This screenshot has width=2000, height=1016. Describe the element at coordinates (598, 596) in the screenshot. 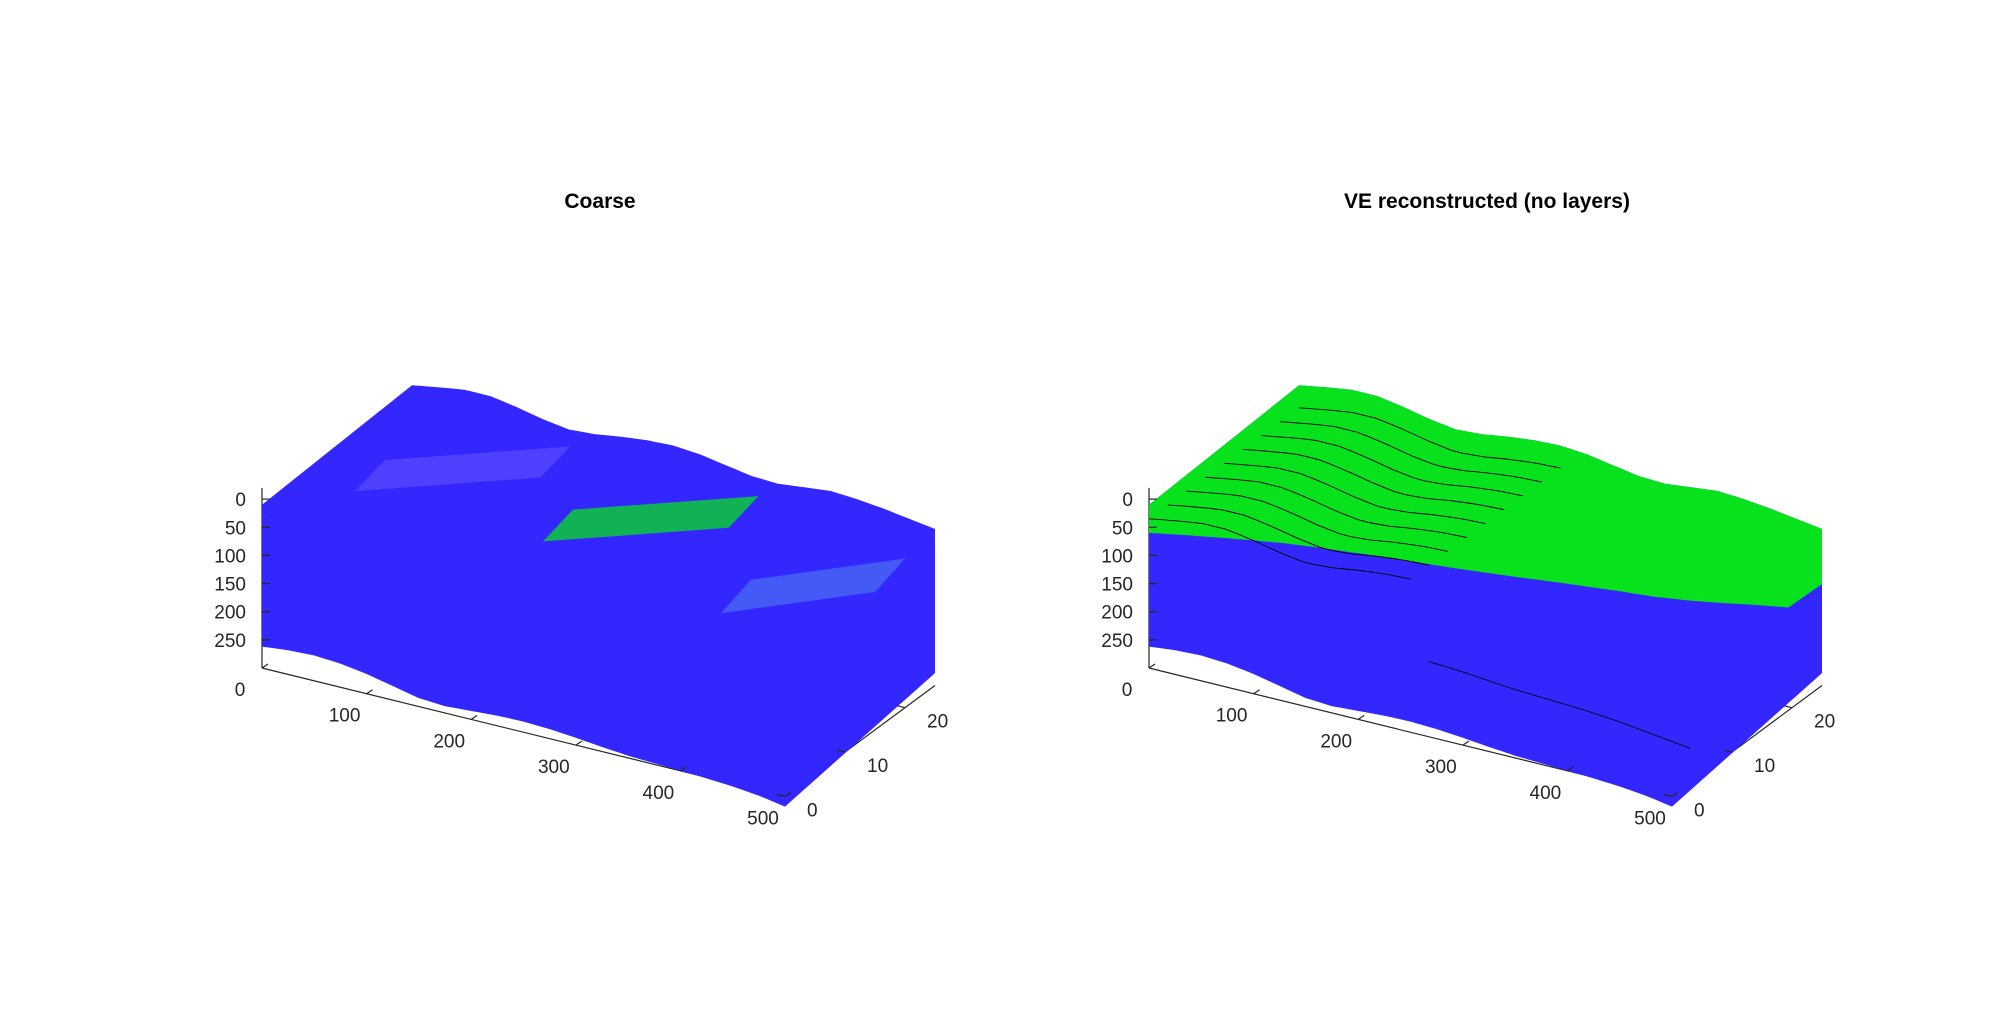

I see `reservoir-volume` at that location.